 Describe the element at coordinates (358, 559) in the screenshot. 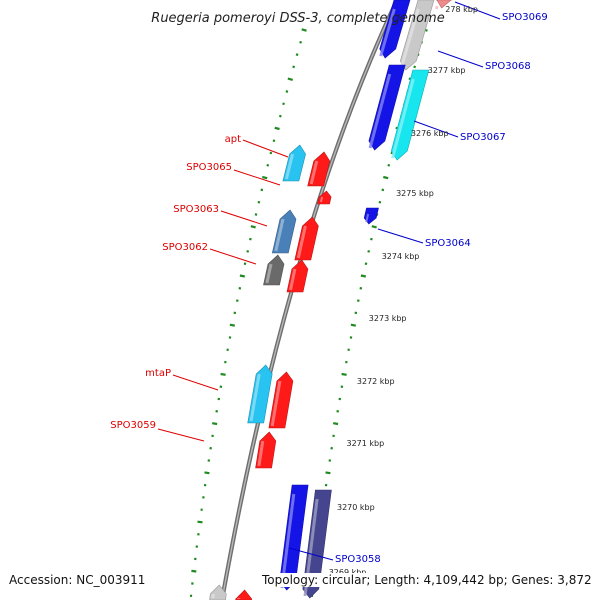

I see `gene-label-spo3058: SPO3058` at that location.